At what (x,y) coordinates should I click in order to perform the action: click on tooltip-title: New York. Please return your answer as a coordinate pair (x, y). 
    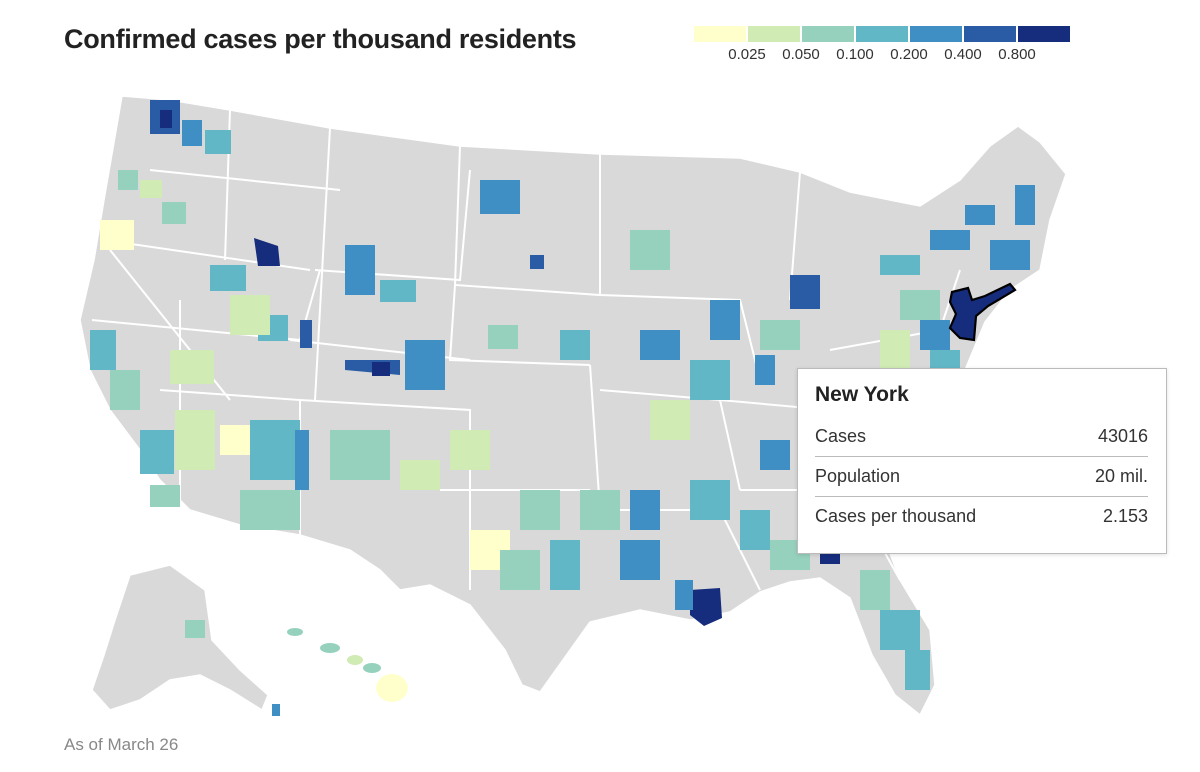
    Looking at the image, I should click on (862, 394).